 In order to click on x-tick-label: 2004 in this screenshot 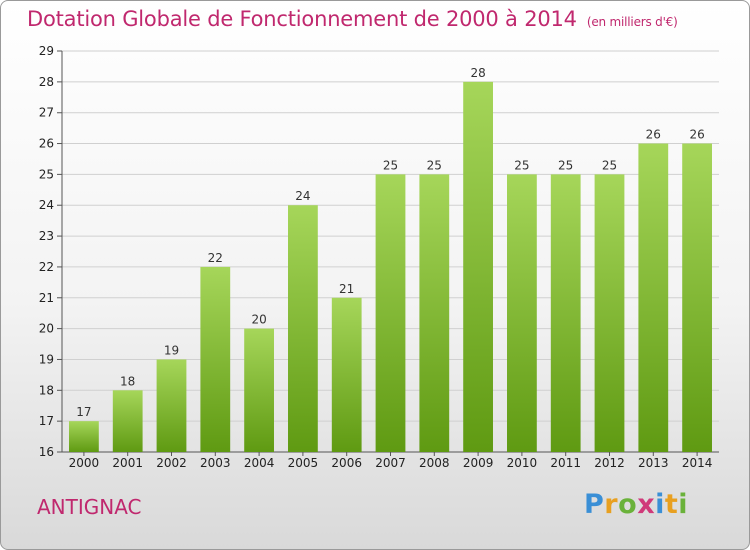, I will do `click(259, 463)`.